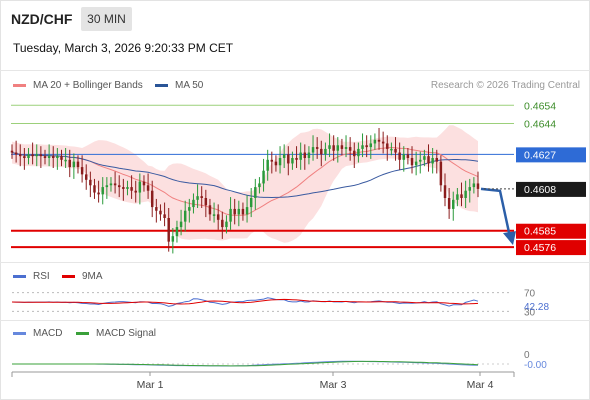  I want to click on level-tag-0.4576, so click(551, 248).